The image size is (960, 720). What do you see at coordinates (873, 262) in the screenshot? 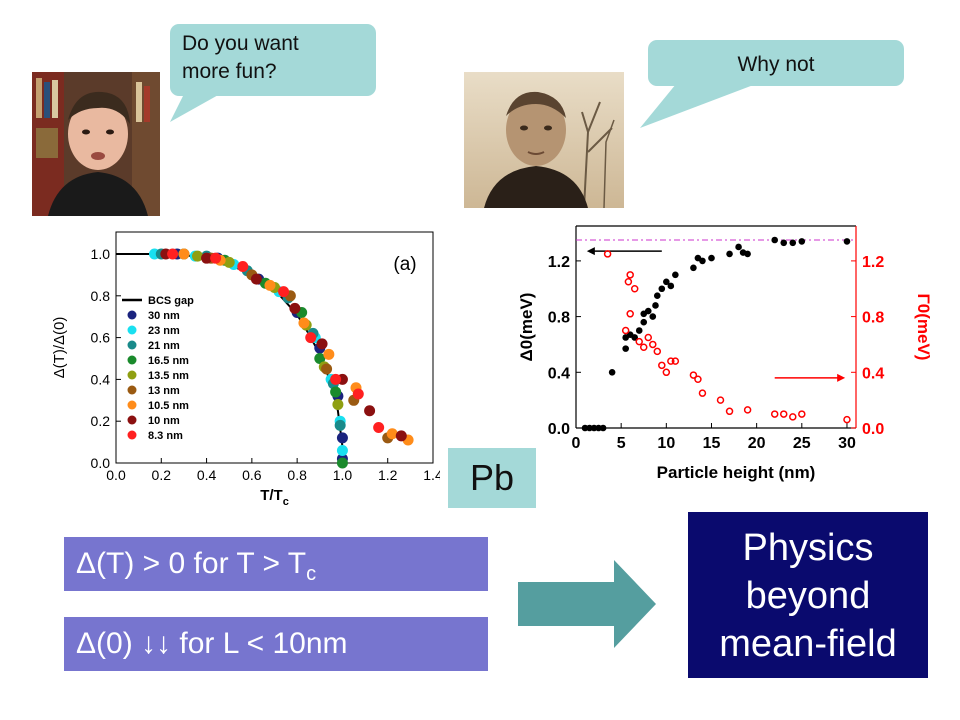
I see `y-right-tick-label: 1.2` at bounding box center [873, 262].